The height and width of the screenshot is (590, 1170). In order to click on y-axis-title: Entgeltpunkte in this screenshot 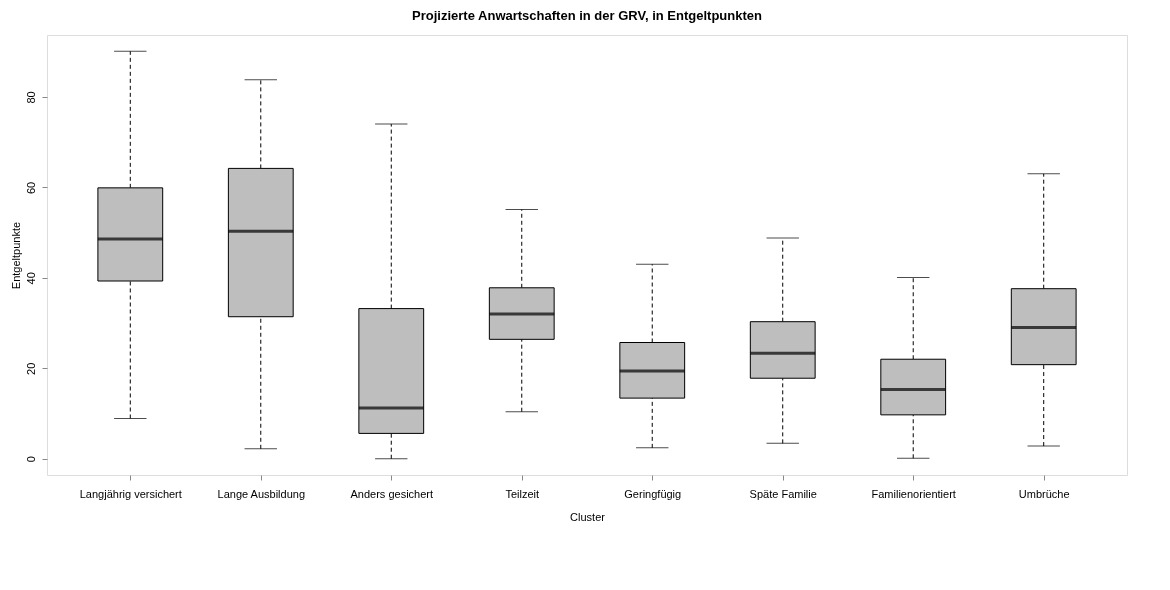, I will do `click(15, 255)`.